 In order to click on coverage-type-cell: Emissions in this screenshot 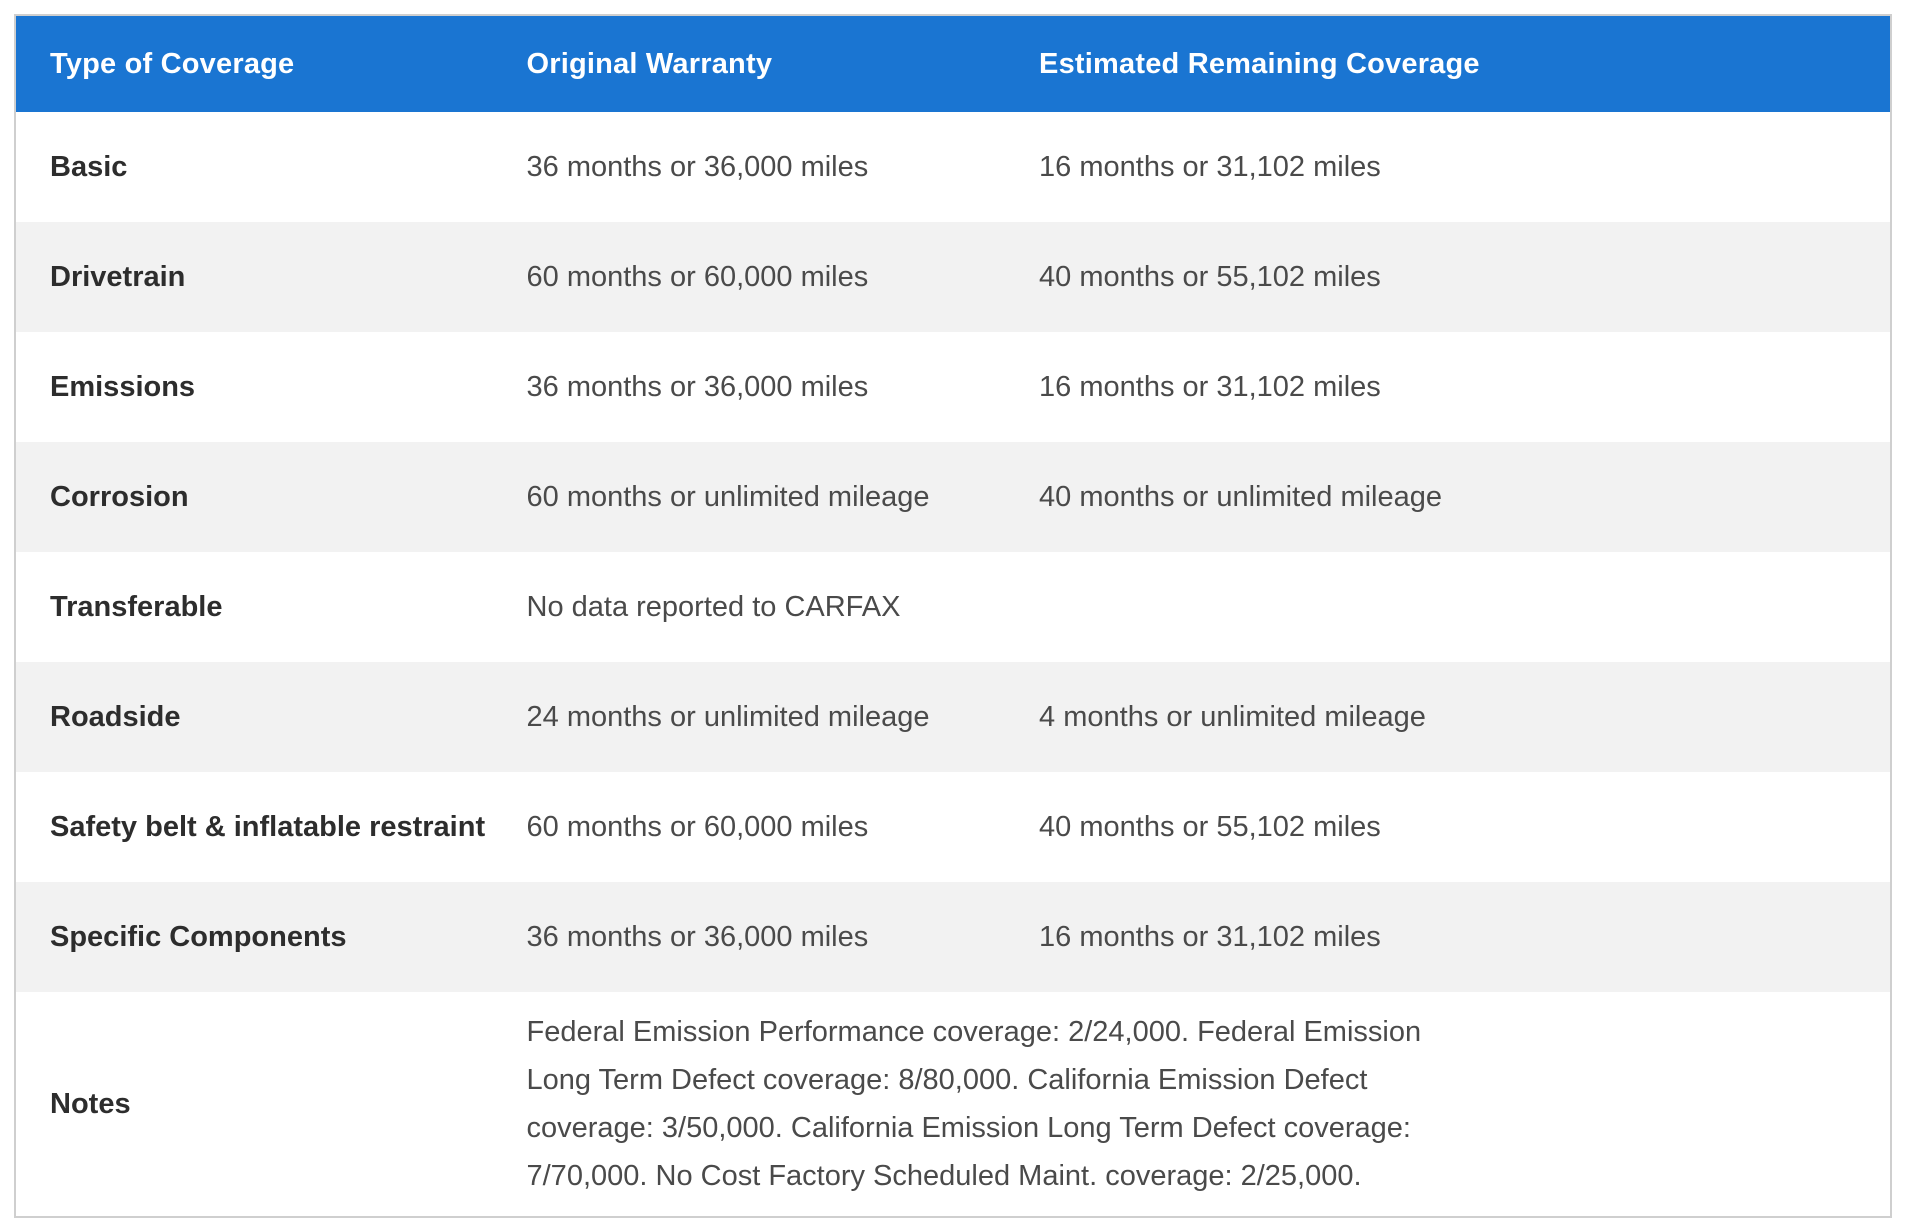, I will do `click(123, 386)`.